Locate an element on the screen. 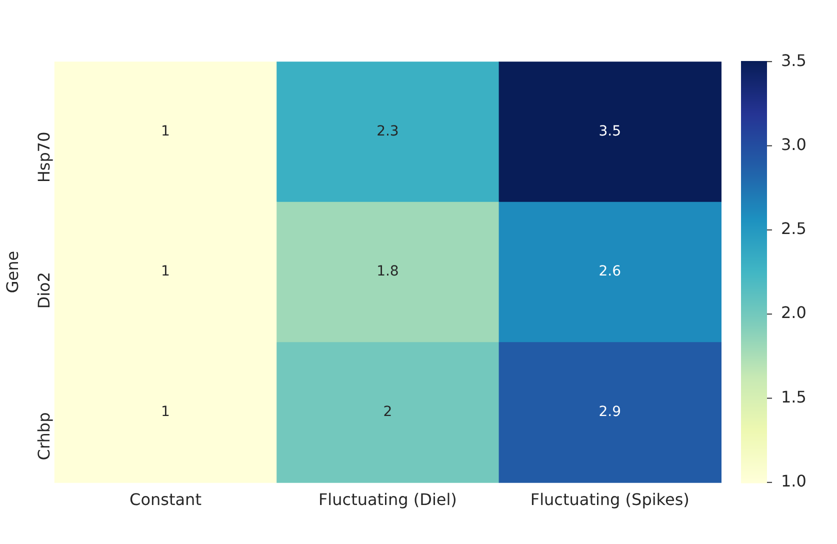  data-label: 3.5 is located at coordinates (610, 131).